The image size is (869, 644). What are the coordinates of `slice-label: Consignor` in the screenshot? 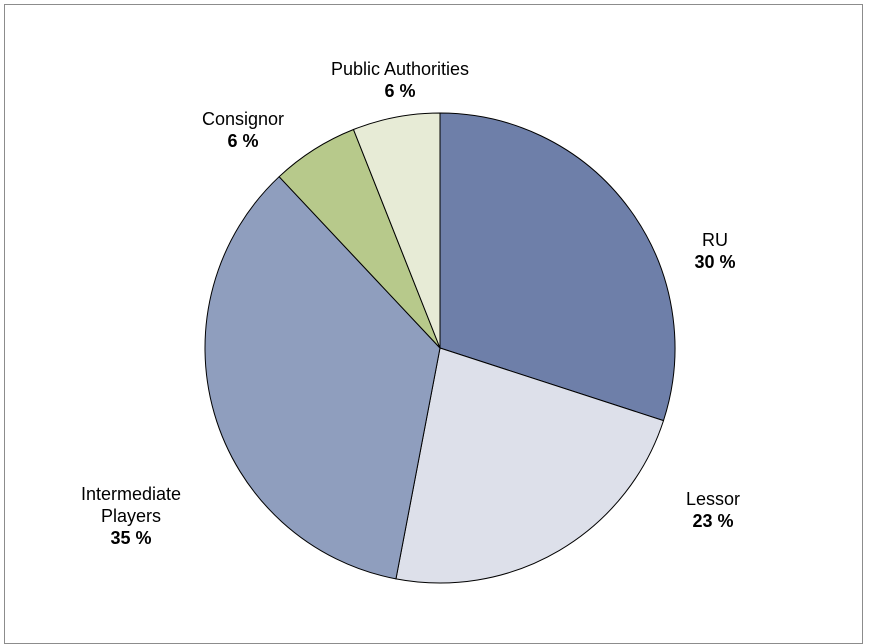 It's located at (243, 119).